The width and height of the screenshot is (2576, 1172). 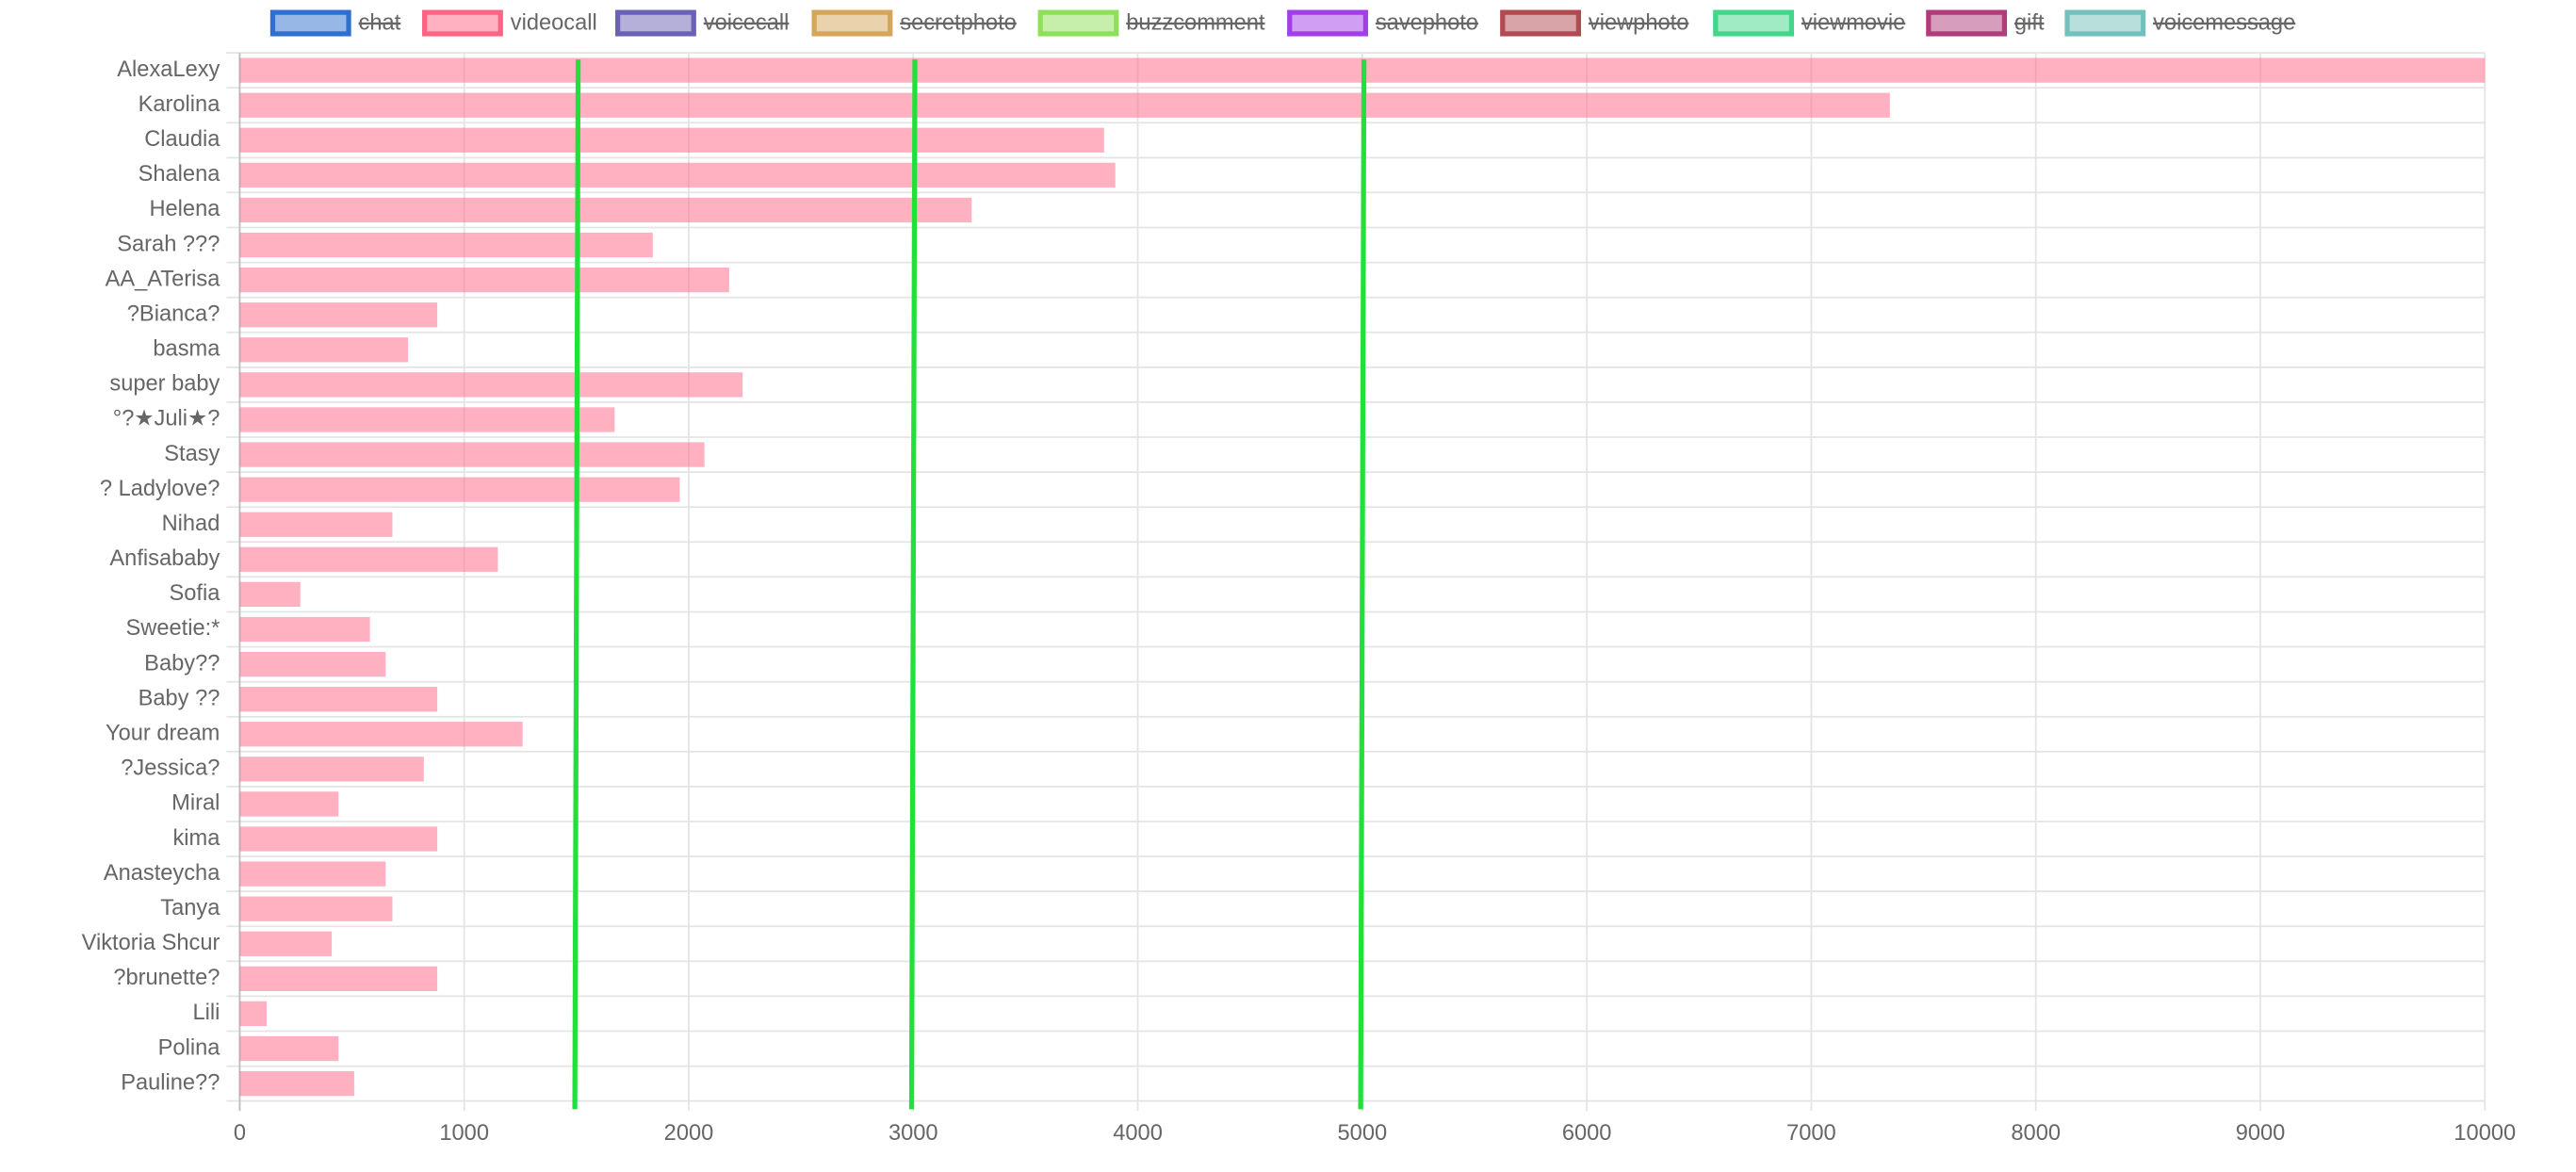 I want to click on y-tick-label: Claudia, so click(x=182, y=139).